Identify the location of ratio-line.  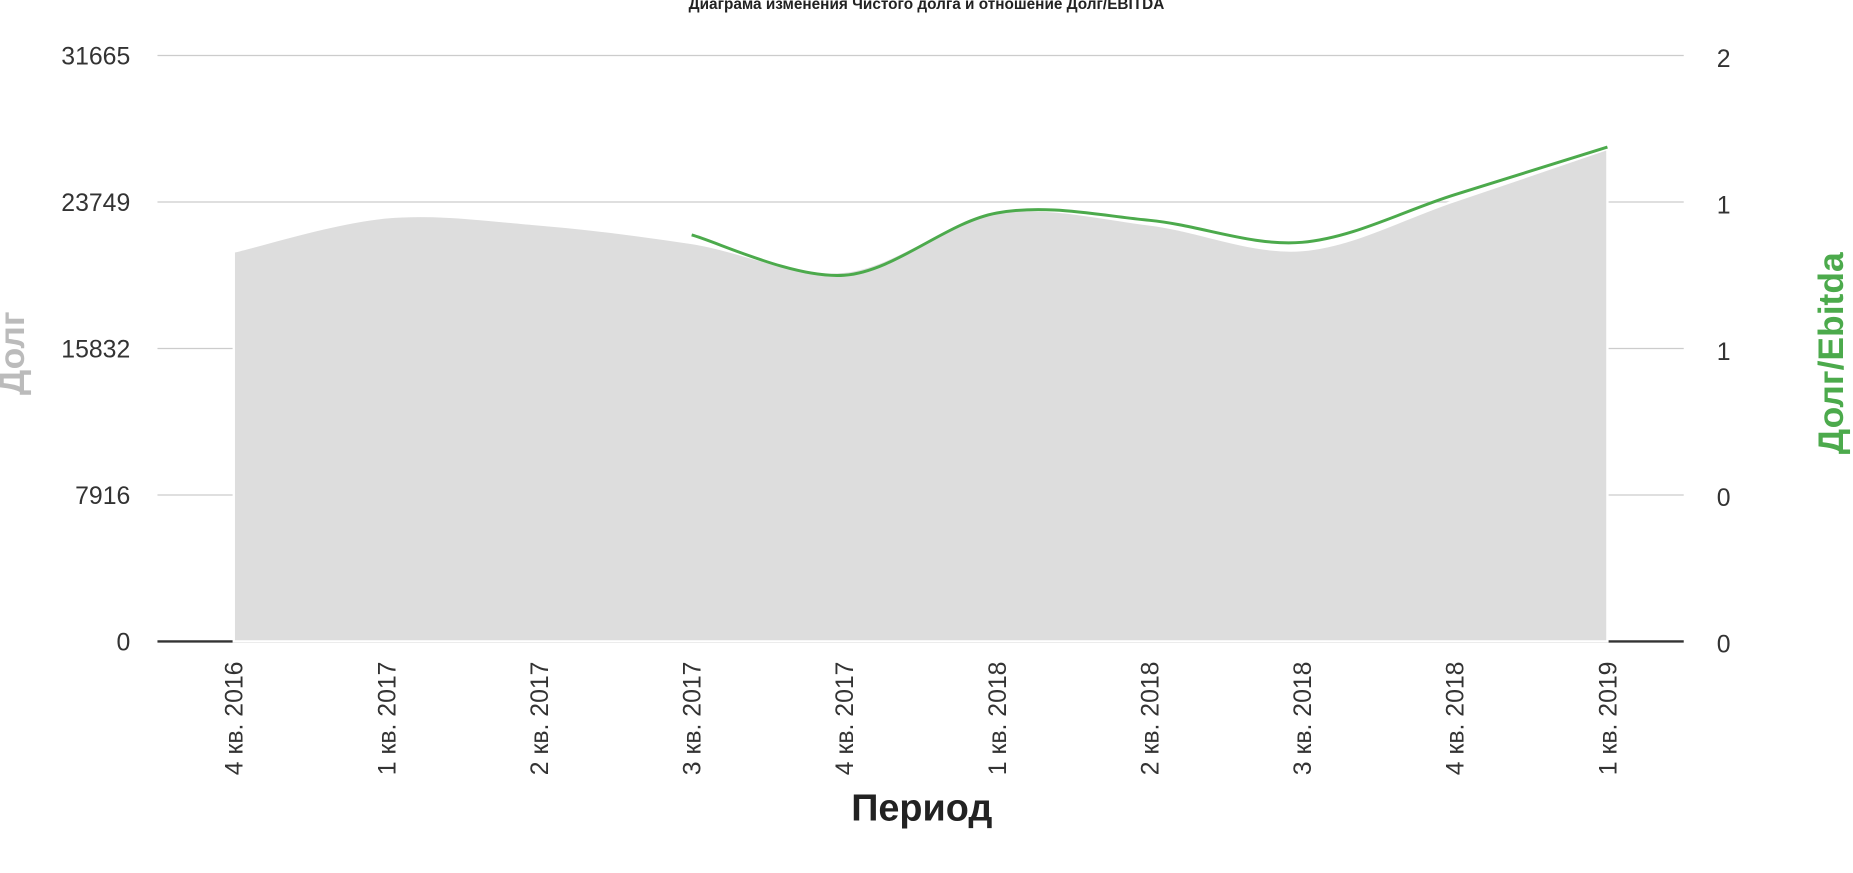
(1149, 211).